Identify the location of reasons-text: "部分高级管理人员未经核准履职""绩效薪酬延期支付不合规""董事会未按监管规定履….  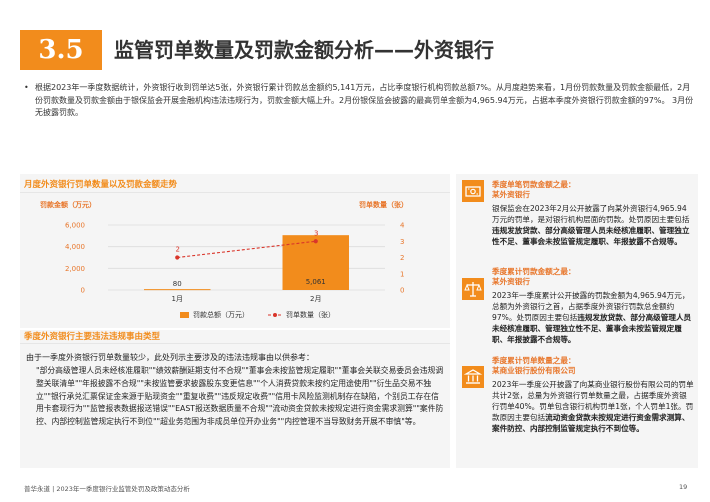
(240, 396).